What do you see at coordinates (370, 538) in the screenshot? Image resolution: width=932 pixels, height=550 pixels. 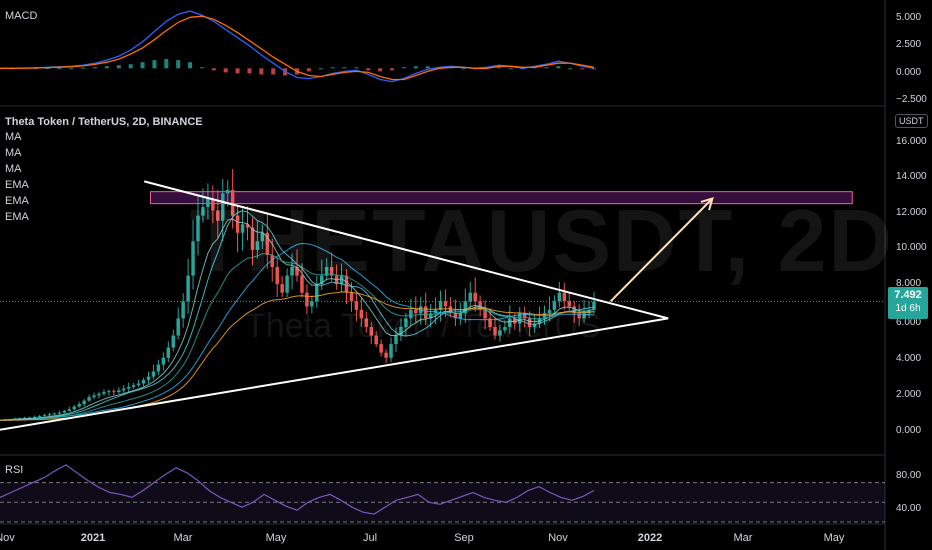 I see `x-tick: Jul` at bounding box center [370, 538].